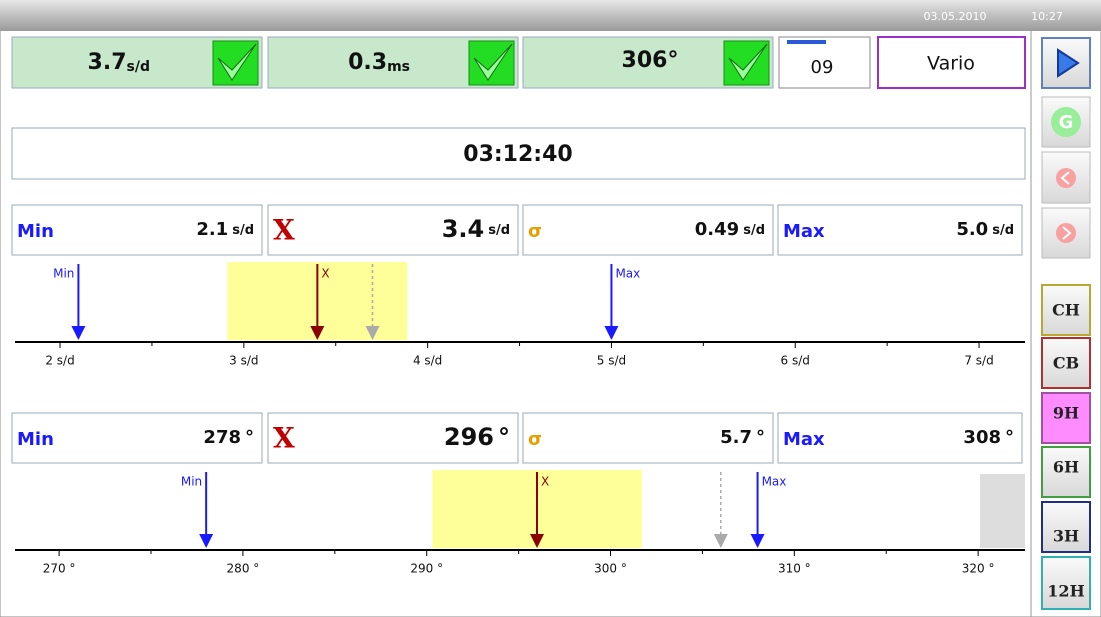 Image resolution: width=1101 pixels, height=617 pixels. I want to click on svg-text: 0.3ms, so click(379, 62).